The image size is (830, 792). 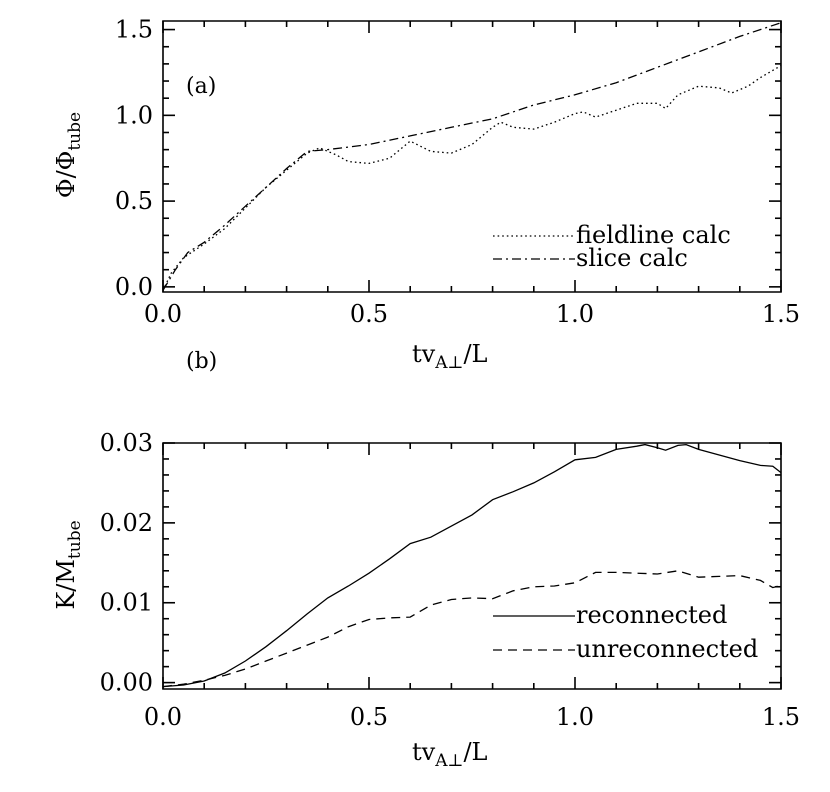 What do you see at coordinates (653, 235) in the screenshot?
I see `panel-a-legend-label-0: fieldline calc` at bounding box center [653, 235].